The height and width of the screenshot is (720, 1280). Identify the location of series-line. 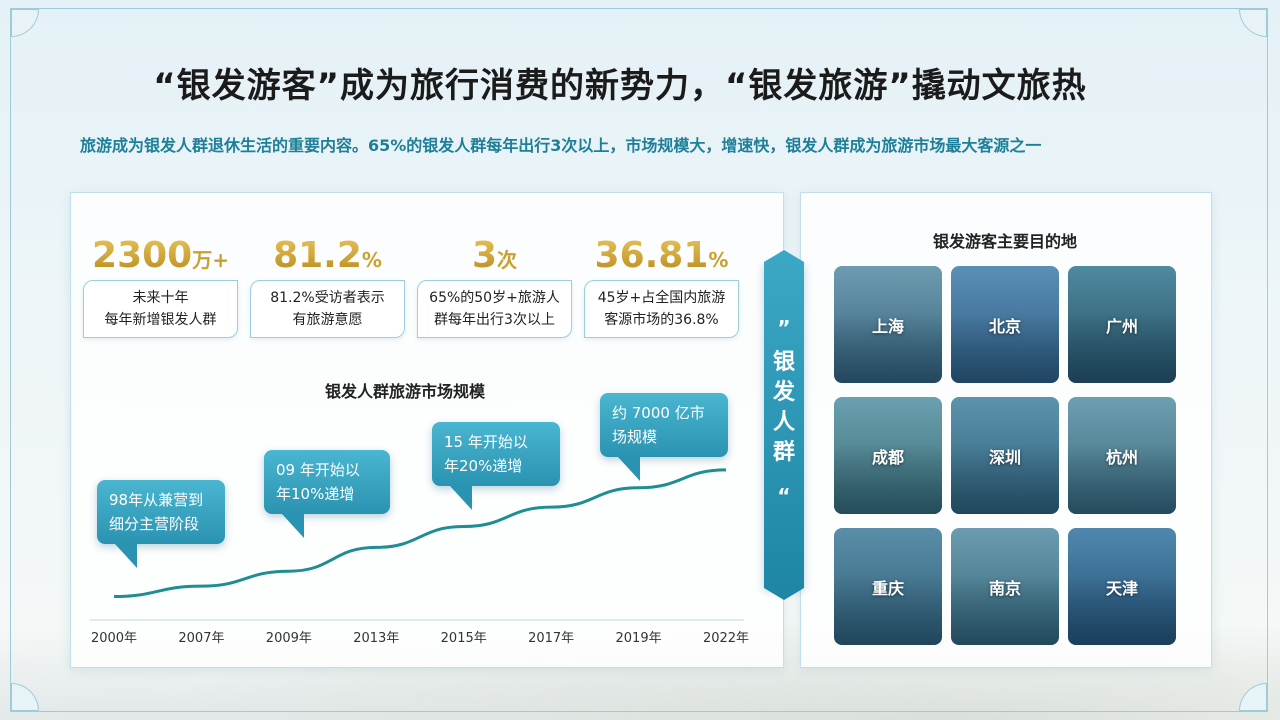
(420, 533).